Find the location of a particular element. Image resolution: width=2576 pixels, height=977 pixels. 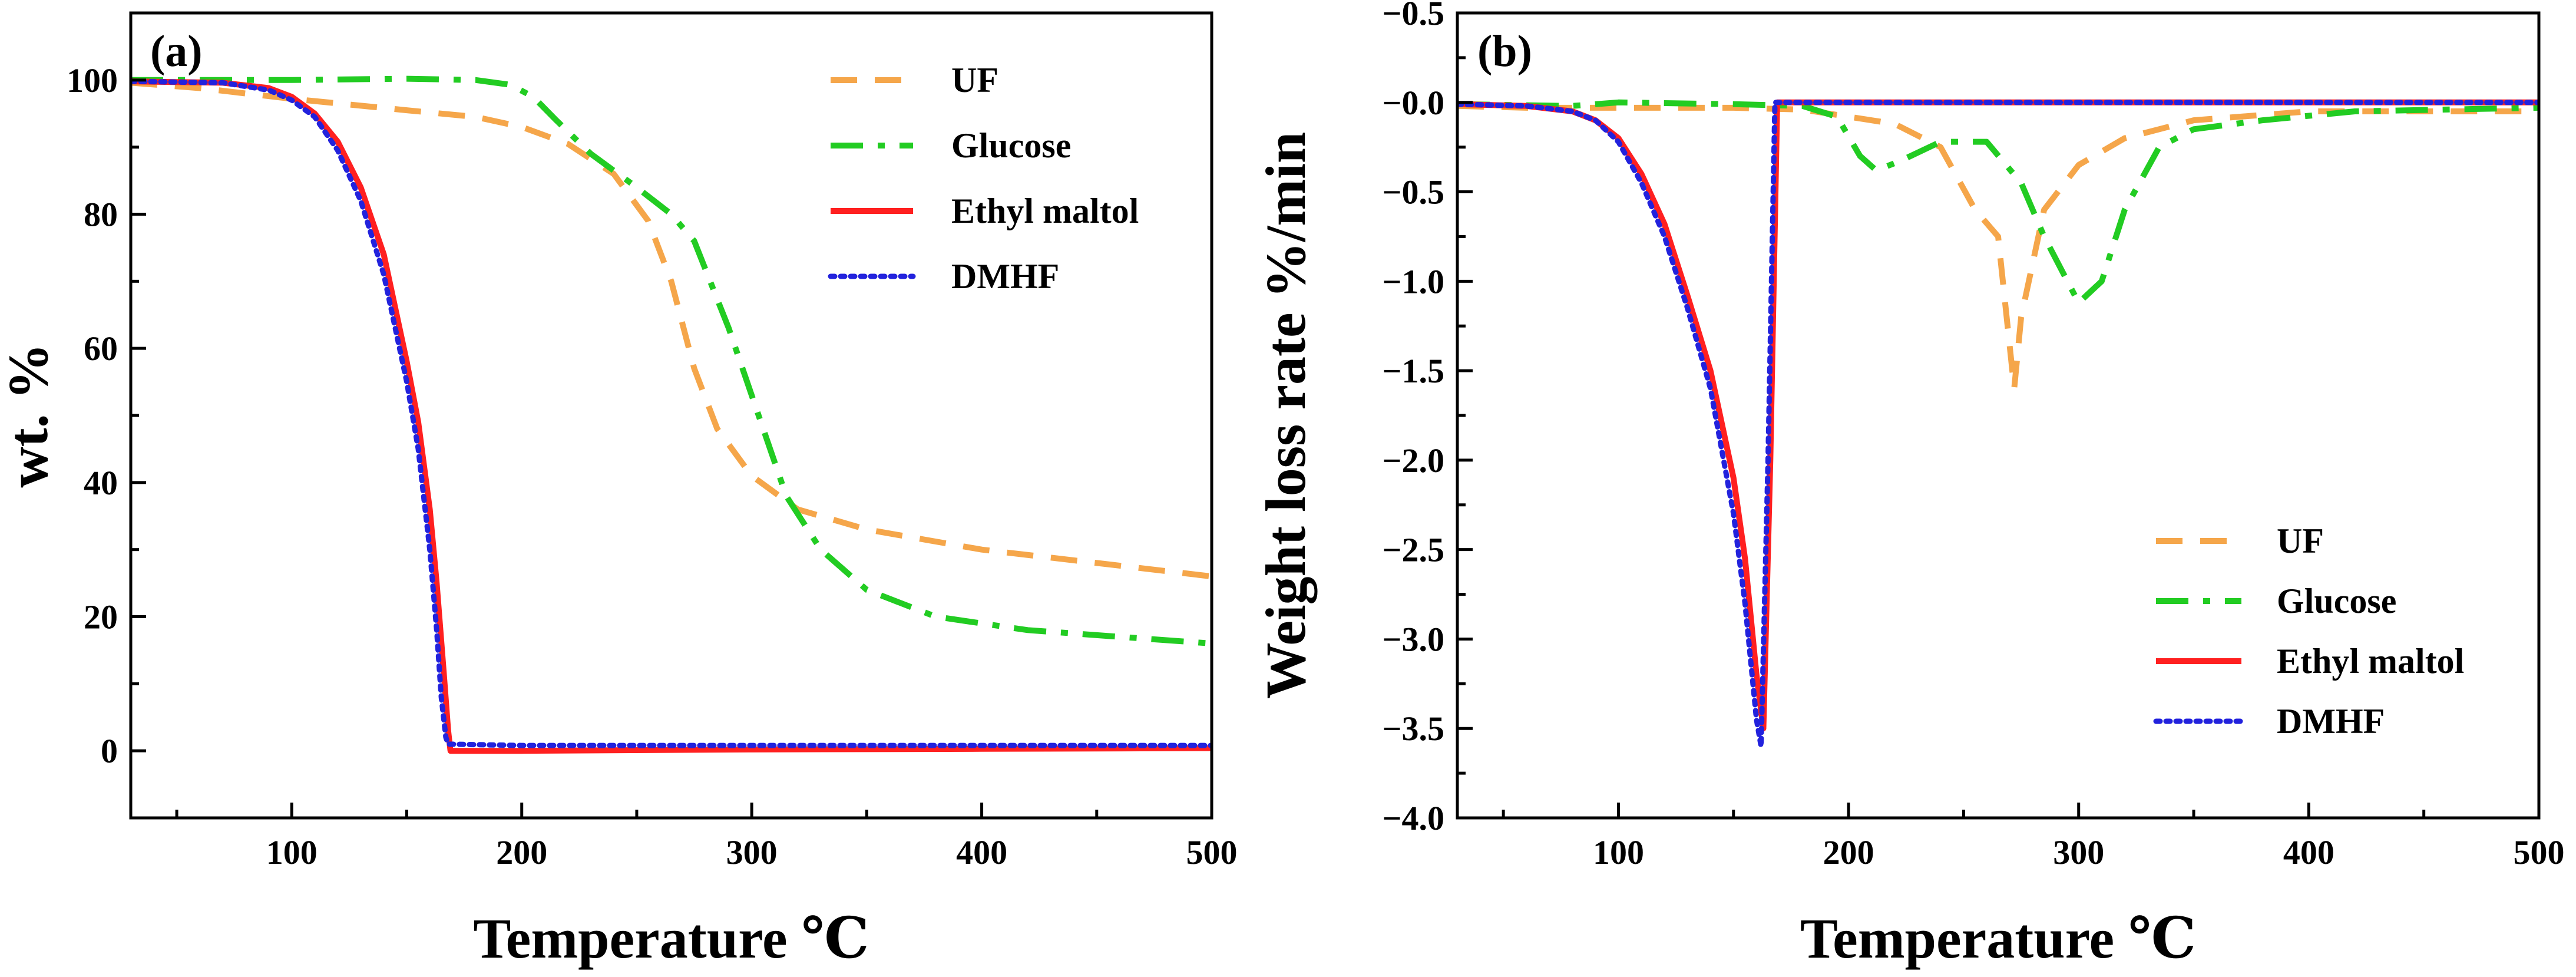

panel-label: (a) is located at coordinates (176, 51).